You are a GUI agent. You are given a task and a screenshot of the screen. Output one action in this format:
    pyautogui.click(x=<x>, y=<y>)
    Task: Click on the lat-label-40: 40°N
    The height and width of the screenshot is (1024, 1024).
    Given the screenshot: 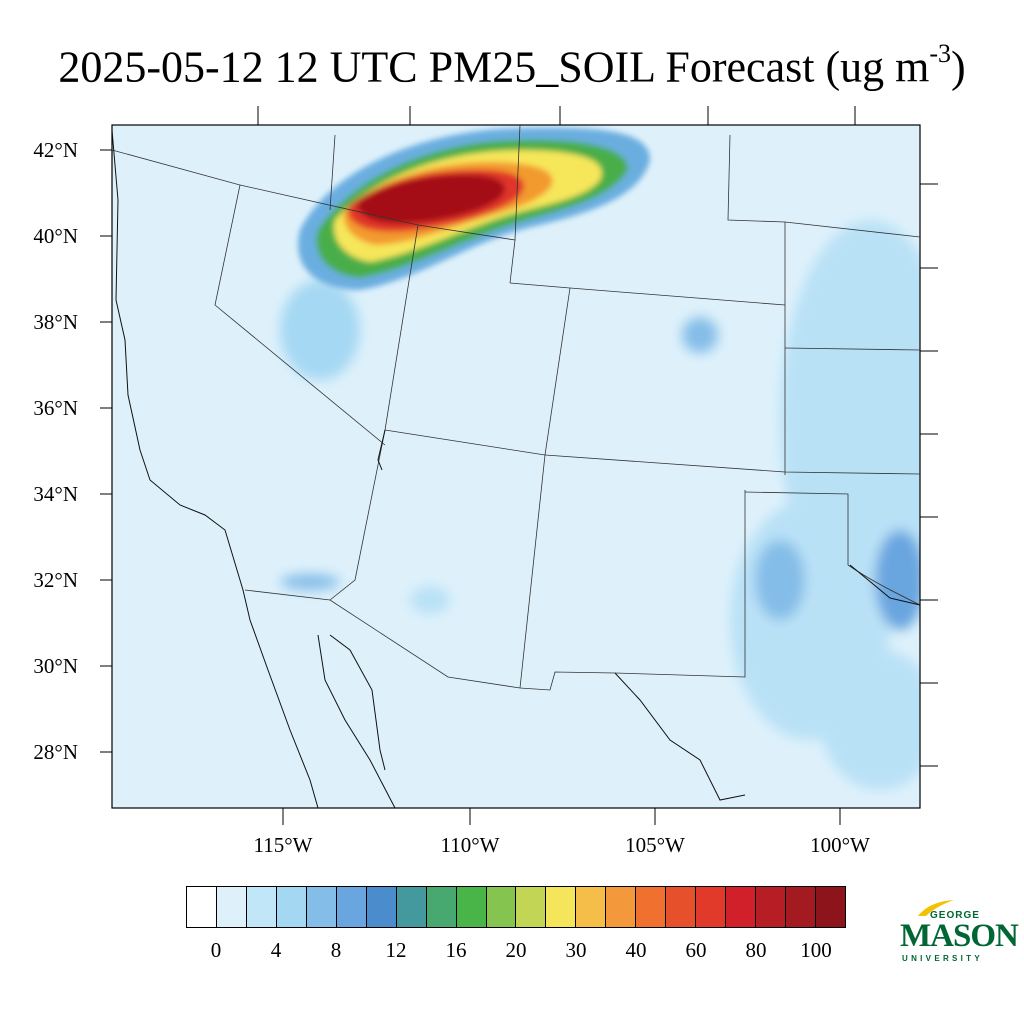 What is the action you would take?
    pyautogui.click(x=55, y=236)
    